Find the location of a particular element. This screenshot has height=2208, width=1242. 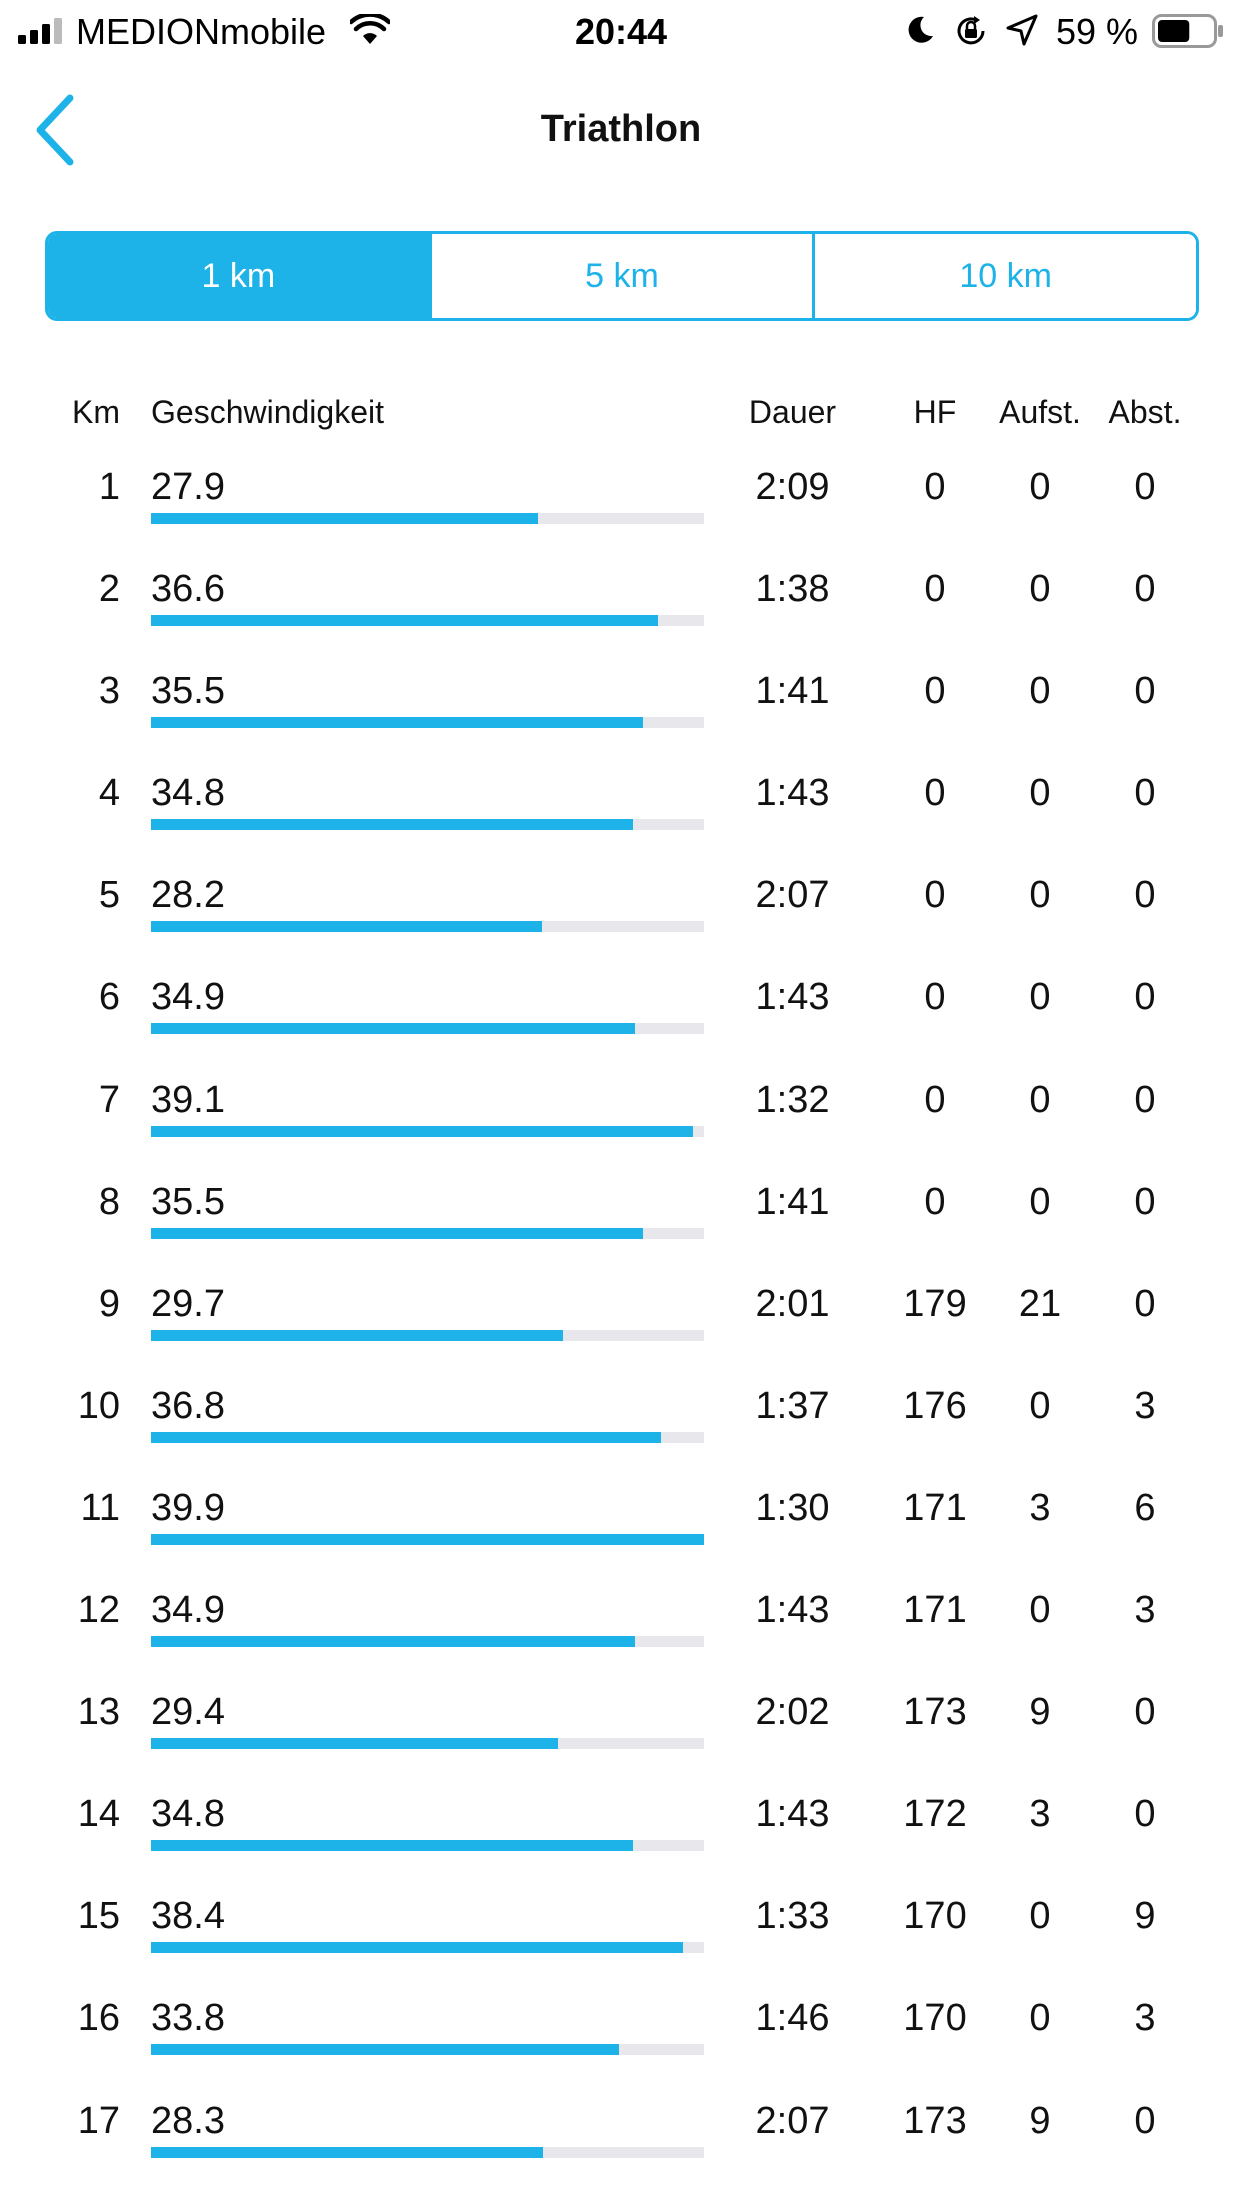

table-row: 6 34.9 1:43 0 0 0 is located at coordinates (621, 1001).